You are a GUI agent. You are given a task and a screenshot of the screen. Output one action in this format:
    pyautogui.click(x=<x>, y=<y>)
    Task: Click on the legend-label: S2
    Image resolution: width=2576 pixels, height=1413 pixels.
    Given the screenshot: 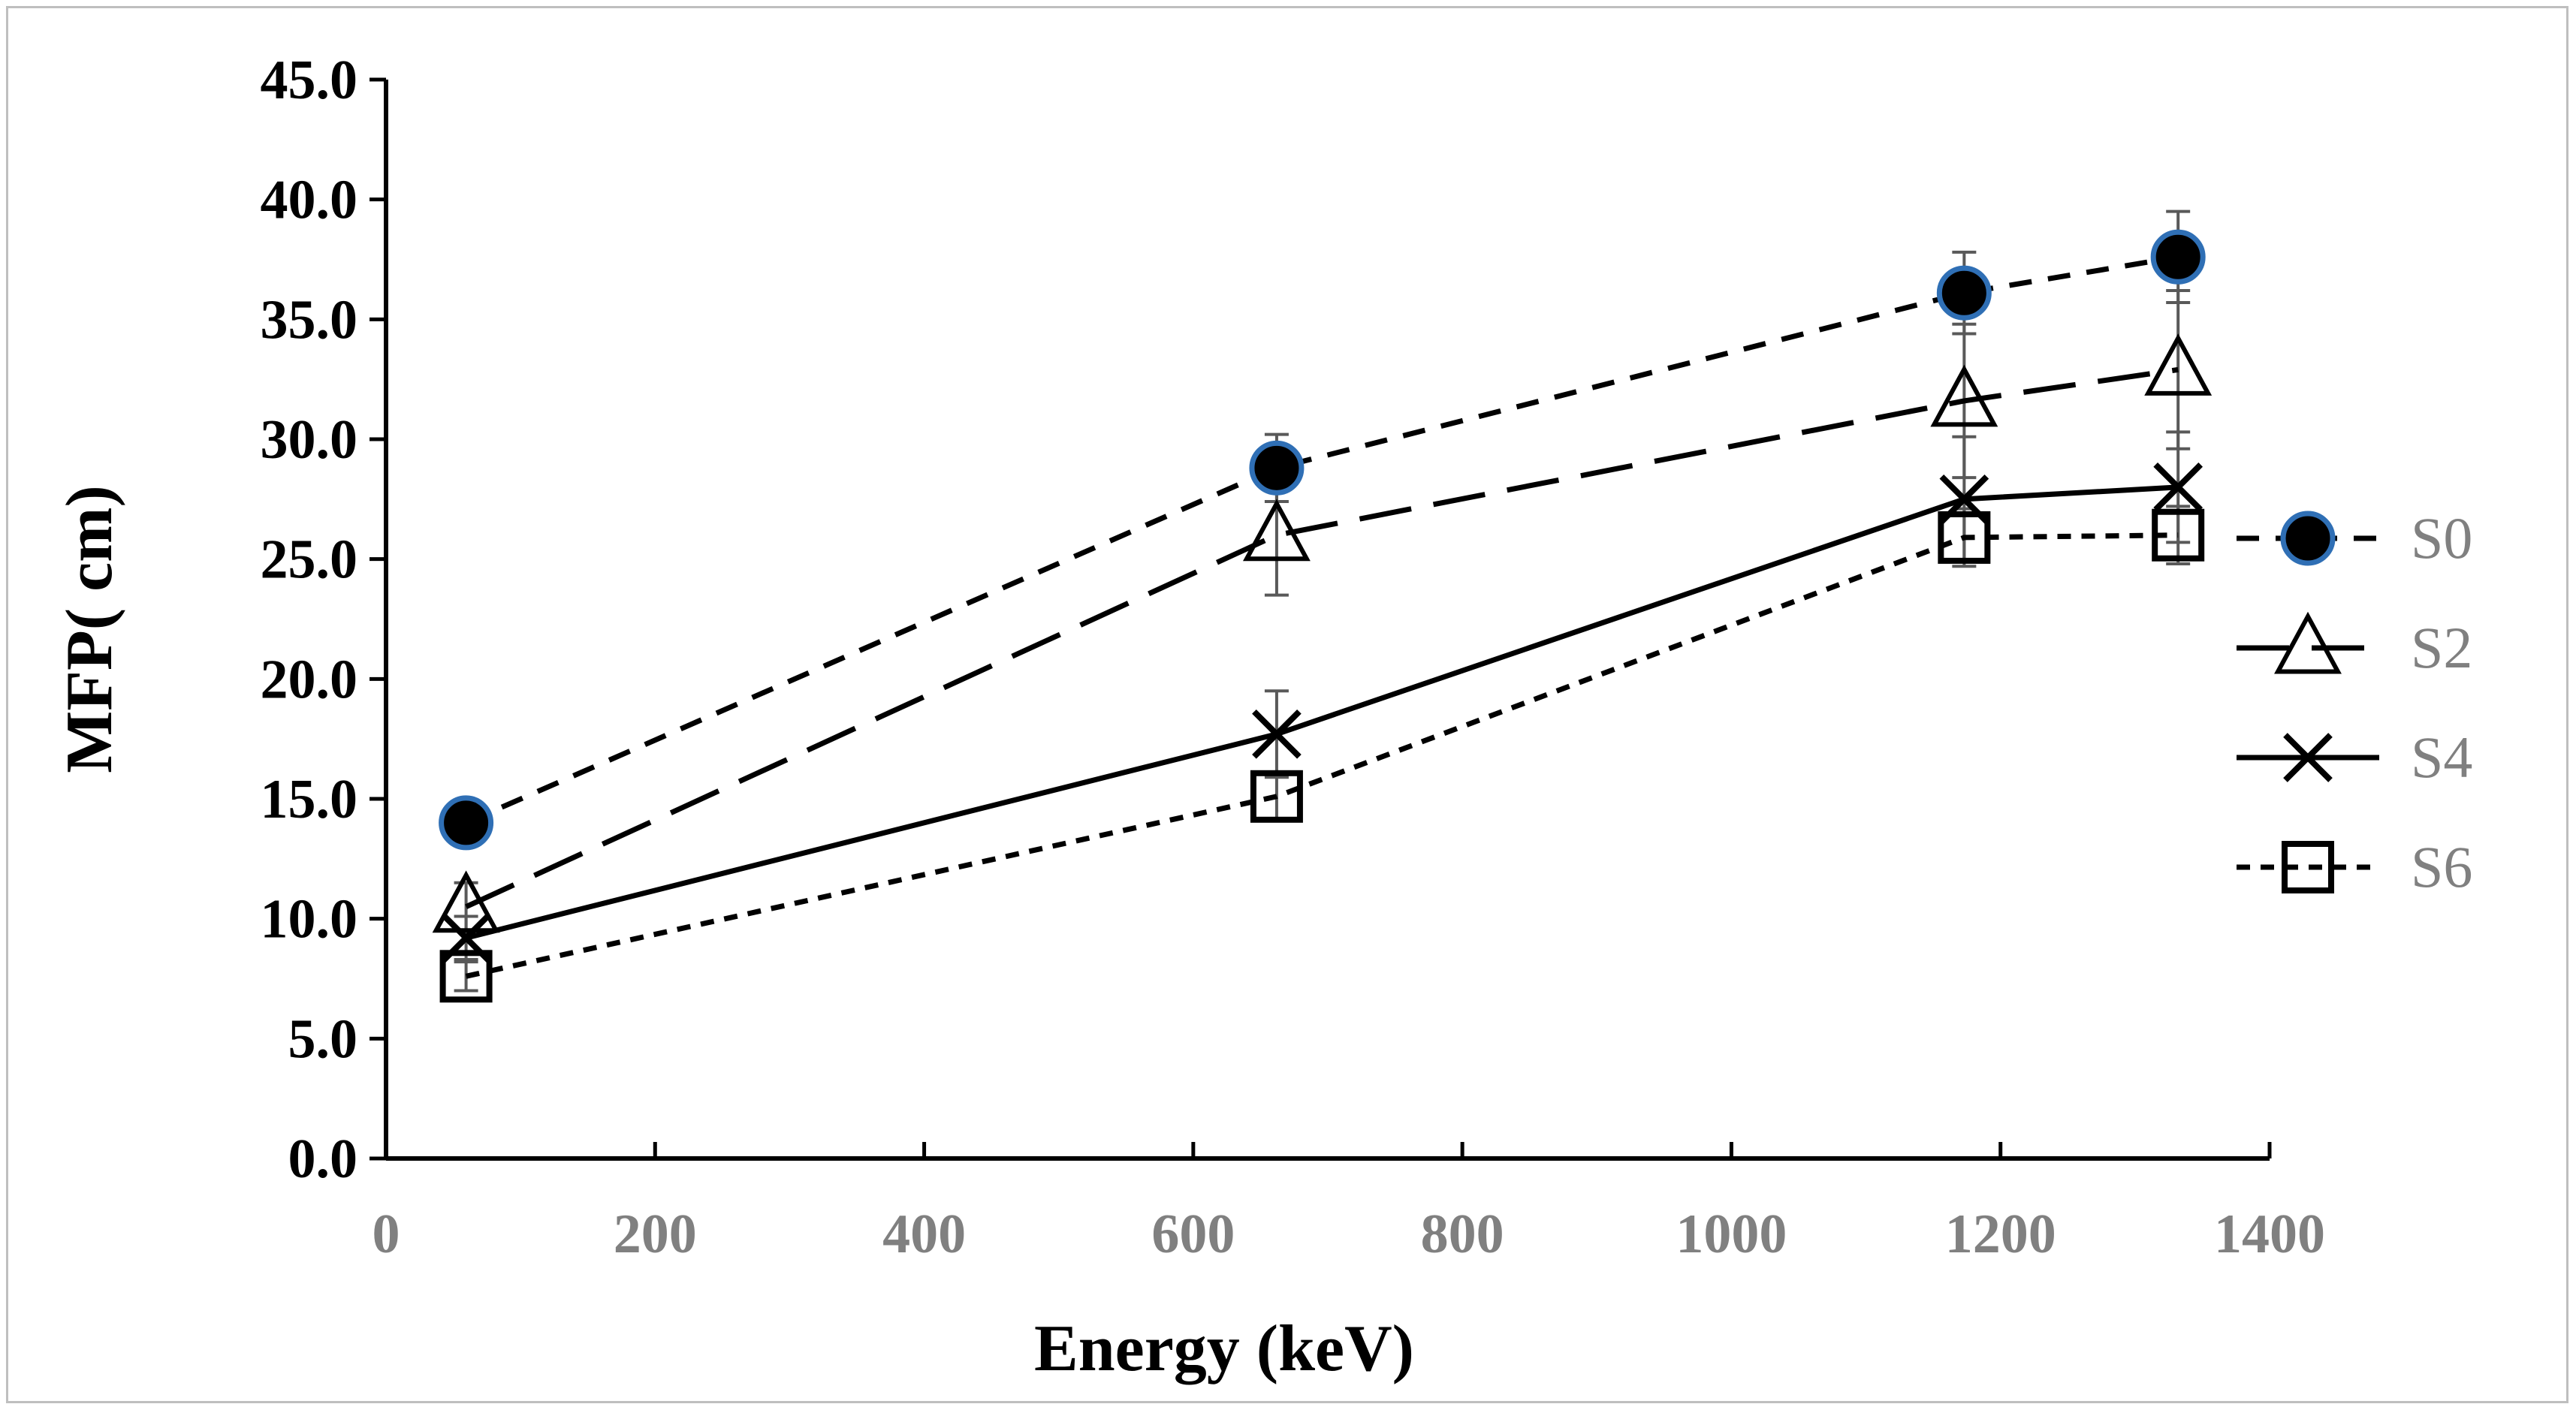 What is the action you would take?
    pyautogui.click(x=2441, y=647)
    